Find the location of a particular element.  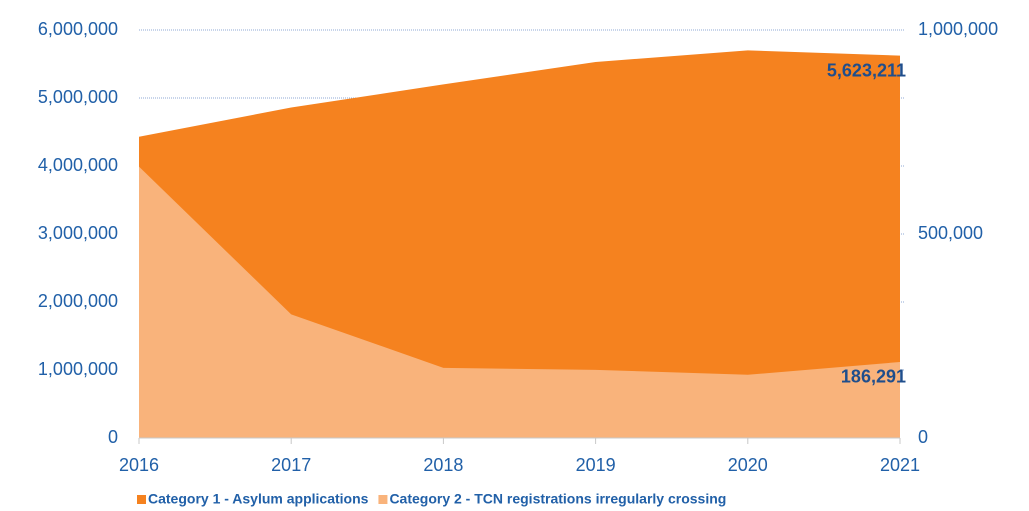

y2-tick-label: 500,000 is located at coordinates (950, 233).